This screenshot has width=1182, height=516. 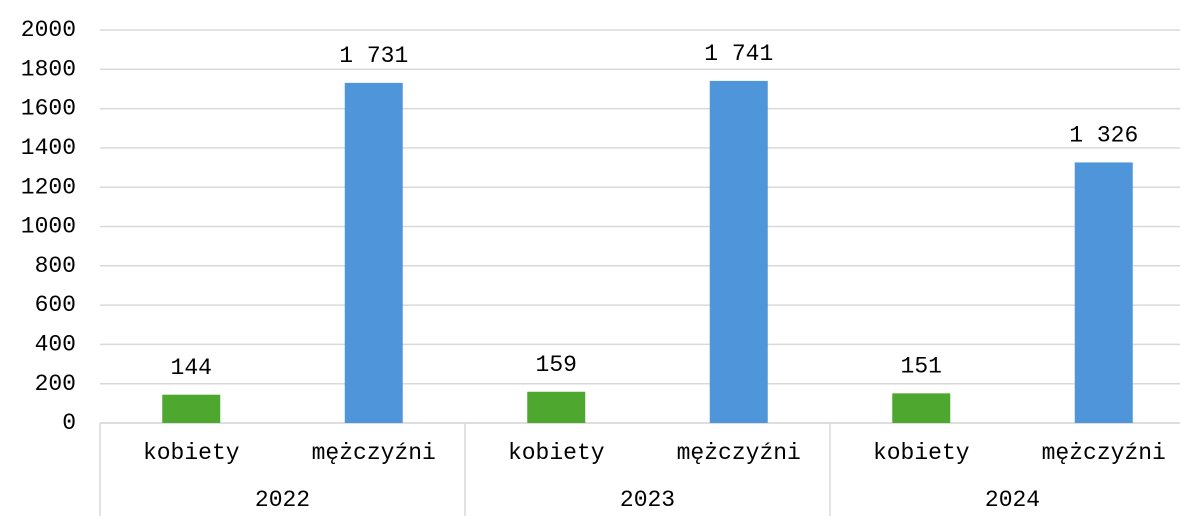 What do you see at coordinates (48, 30) in the screenshot?
I see `y-tick-label: 2000` at bounding box center [48, 30].